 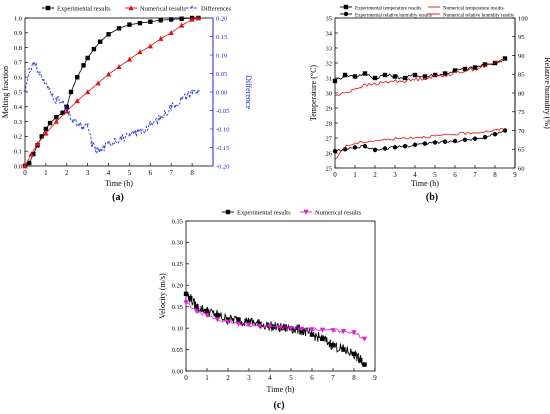 What do you see at coordinates (221, 92) in the screenshot?
I see `y2-tick-label: 0.00` at bounding box center [221, 92].